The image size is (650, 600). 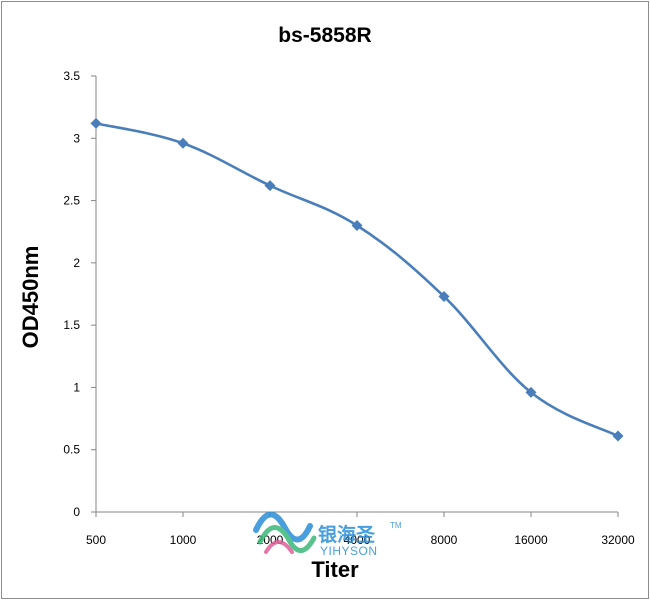 What do you see at coordinates (76, 263) in the screenshot?
I see `y-tick-label: 2` at bounding box center [76, 263].